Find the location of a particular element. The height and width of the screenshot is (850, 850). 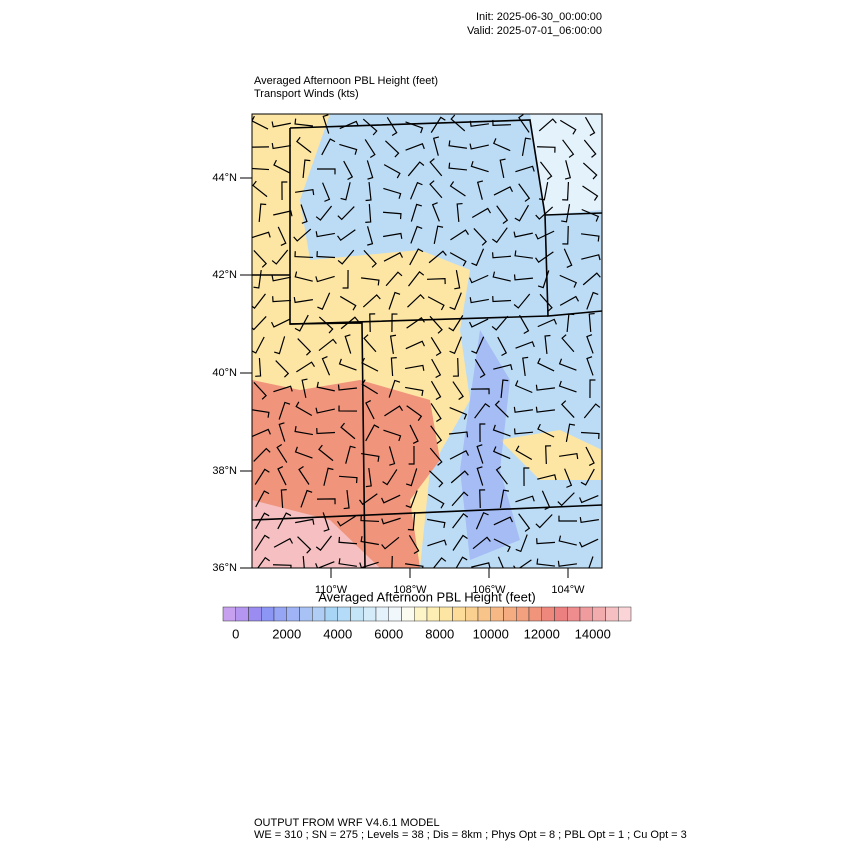

colorbar-tick-label: 6000 is located at coordinates (388, 633).